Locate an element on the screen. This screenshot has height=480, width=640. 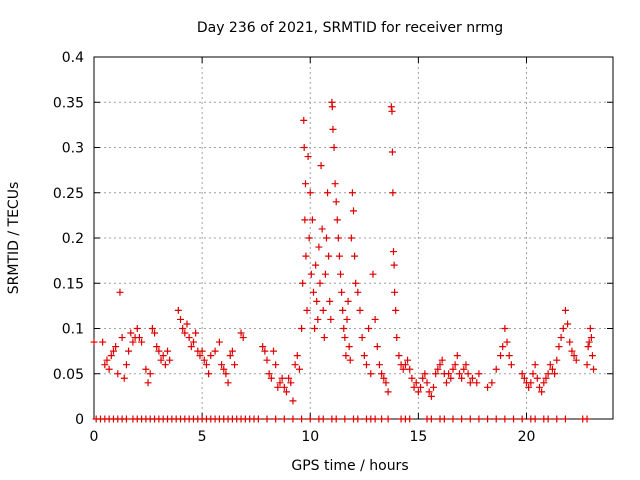
y-tick-label: 0.25 is located at coordinates (68, 194).